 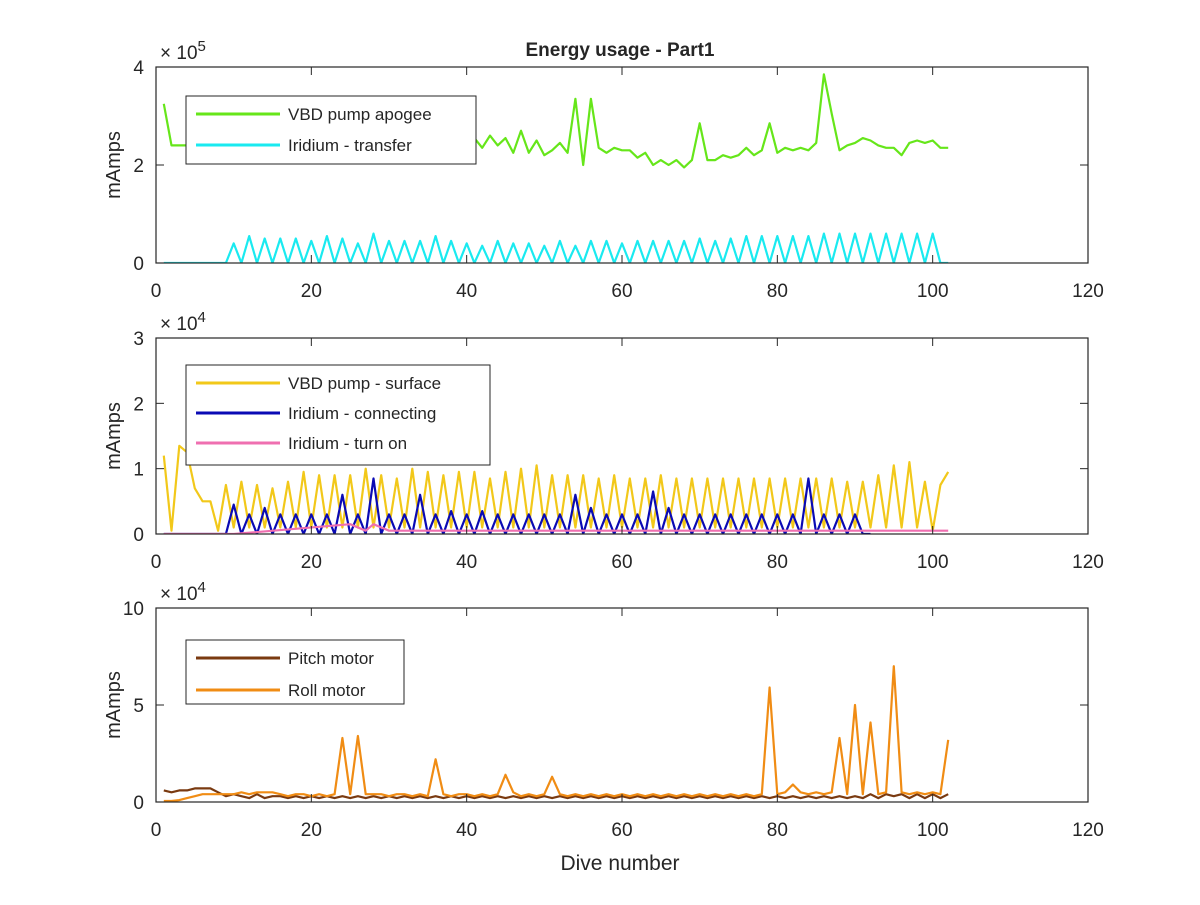 I want to click on legend: Pitch motor Roll motor, so click(x=295, y=672).